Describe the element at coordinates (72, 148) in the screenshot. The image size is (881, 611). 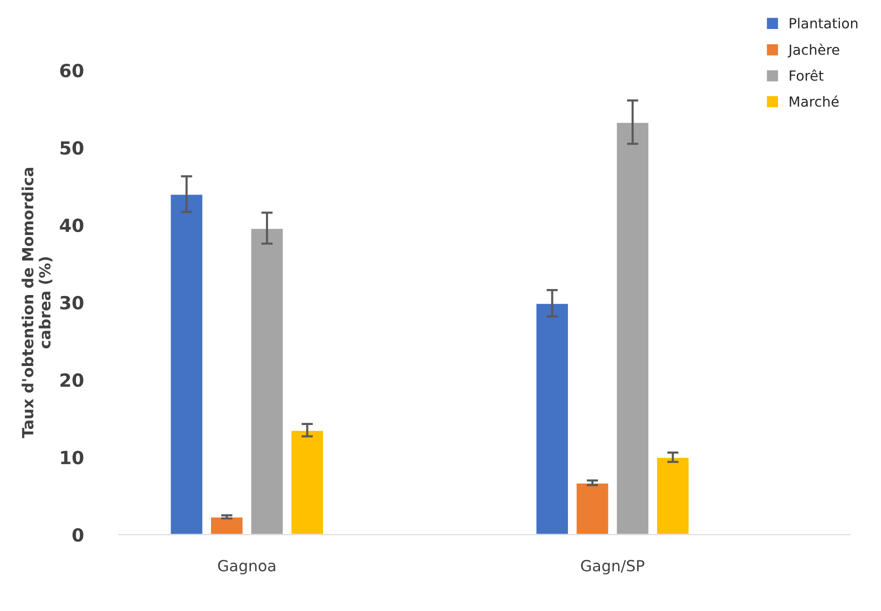
I see `y-tick-label: 50` at that location.